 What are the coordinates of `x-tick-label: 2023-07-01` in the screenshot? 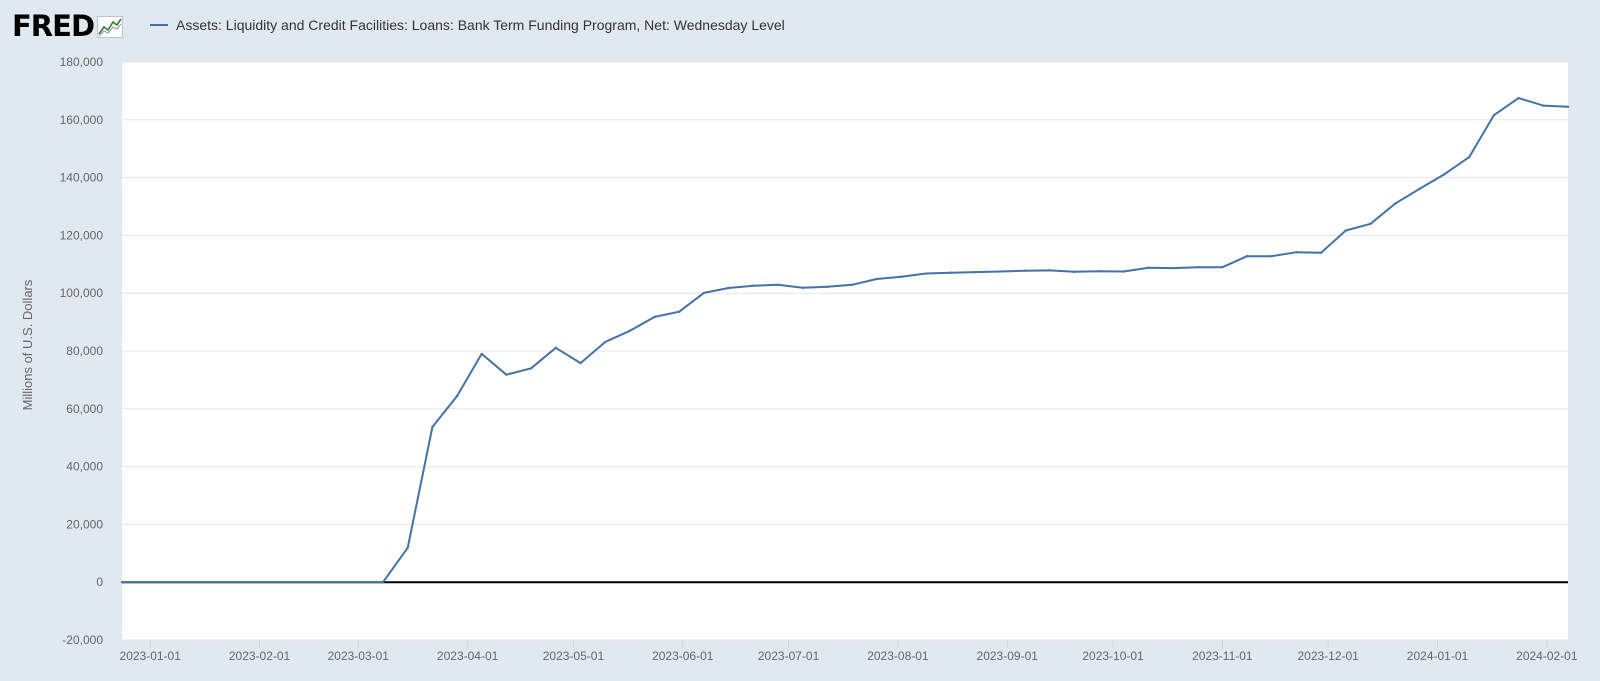 It's located at (789, 656).